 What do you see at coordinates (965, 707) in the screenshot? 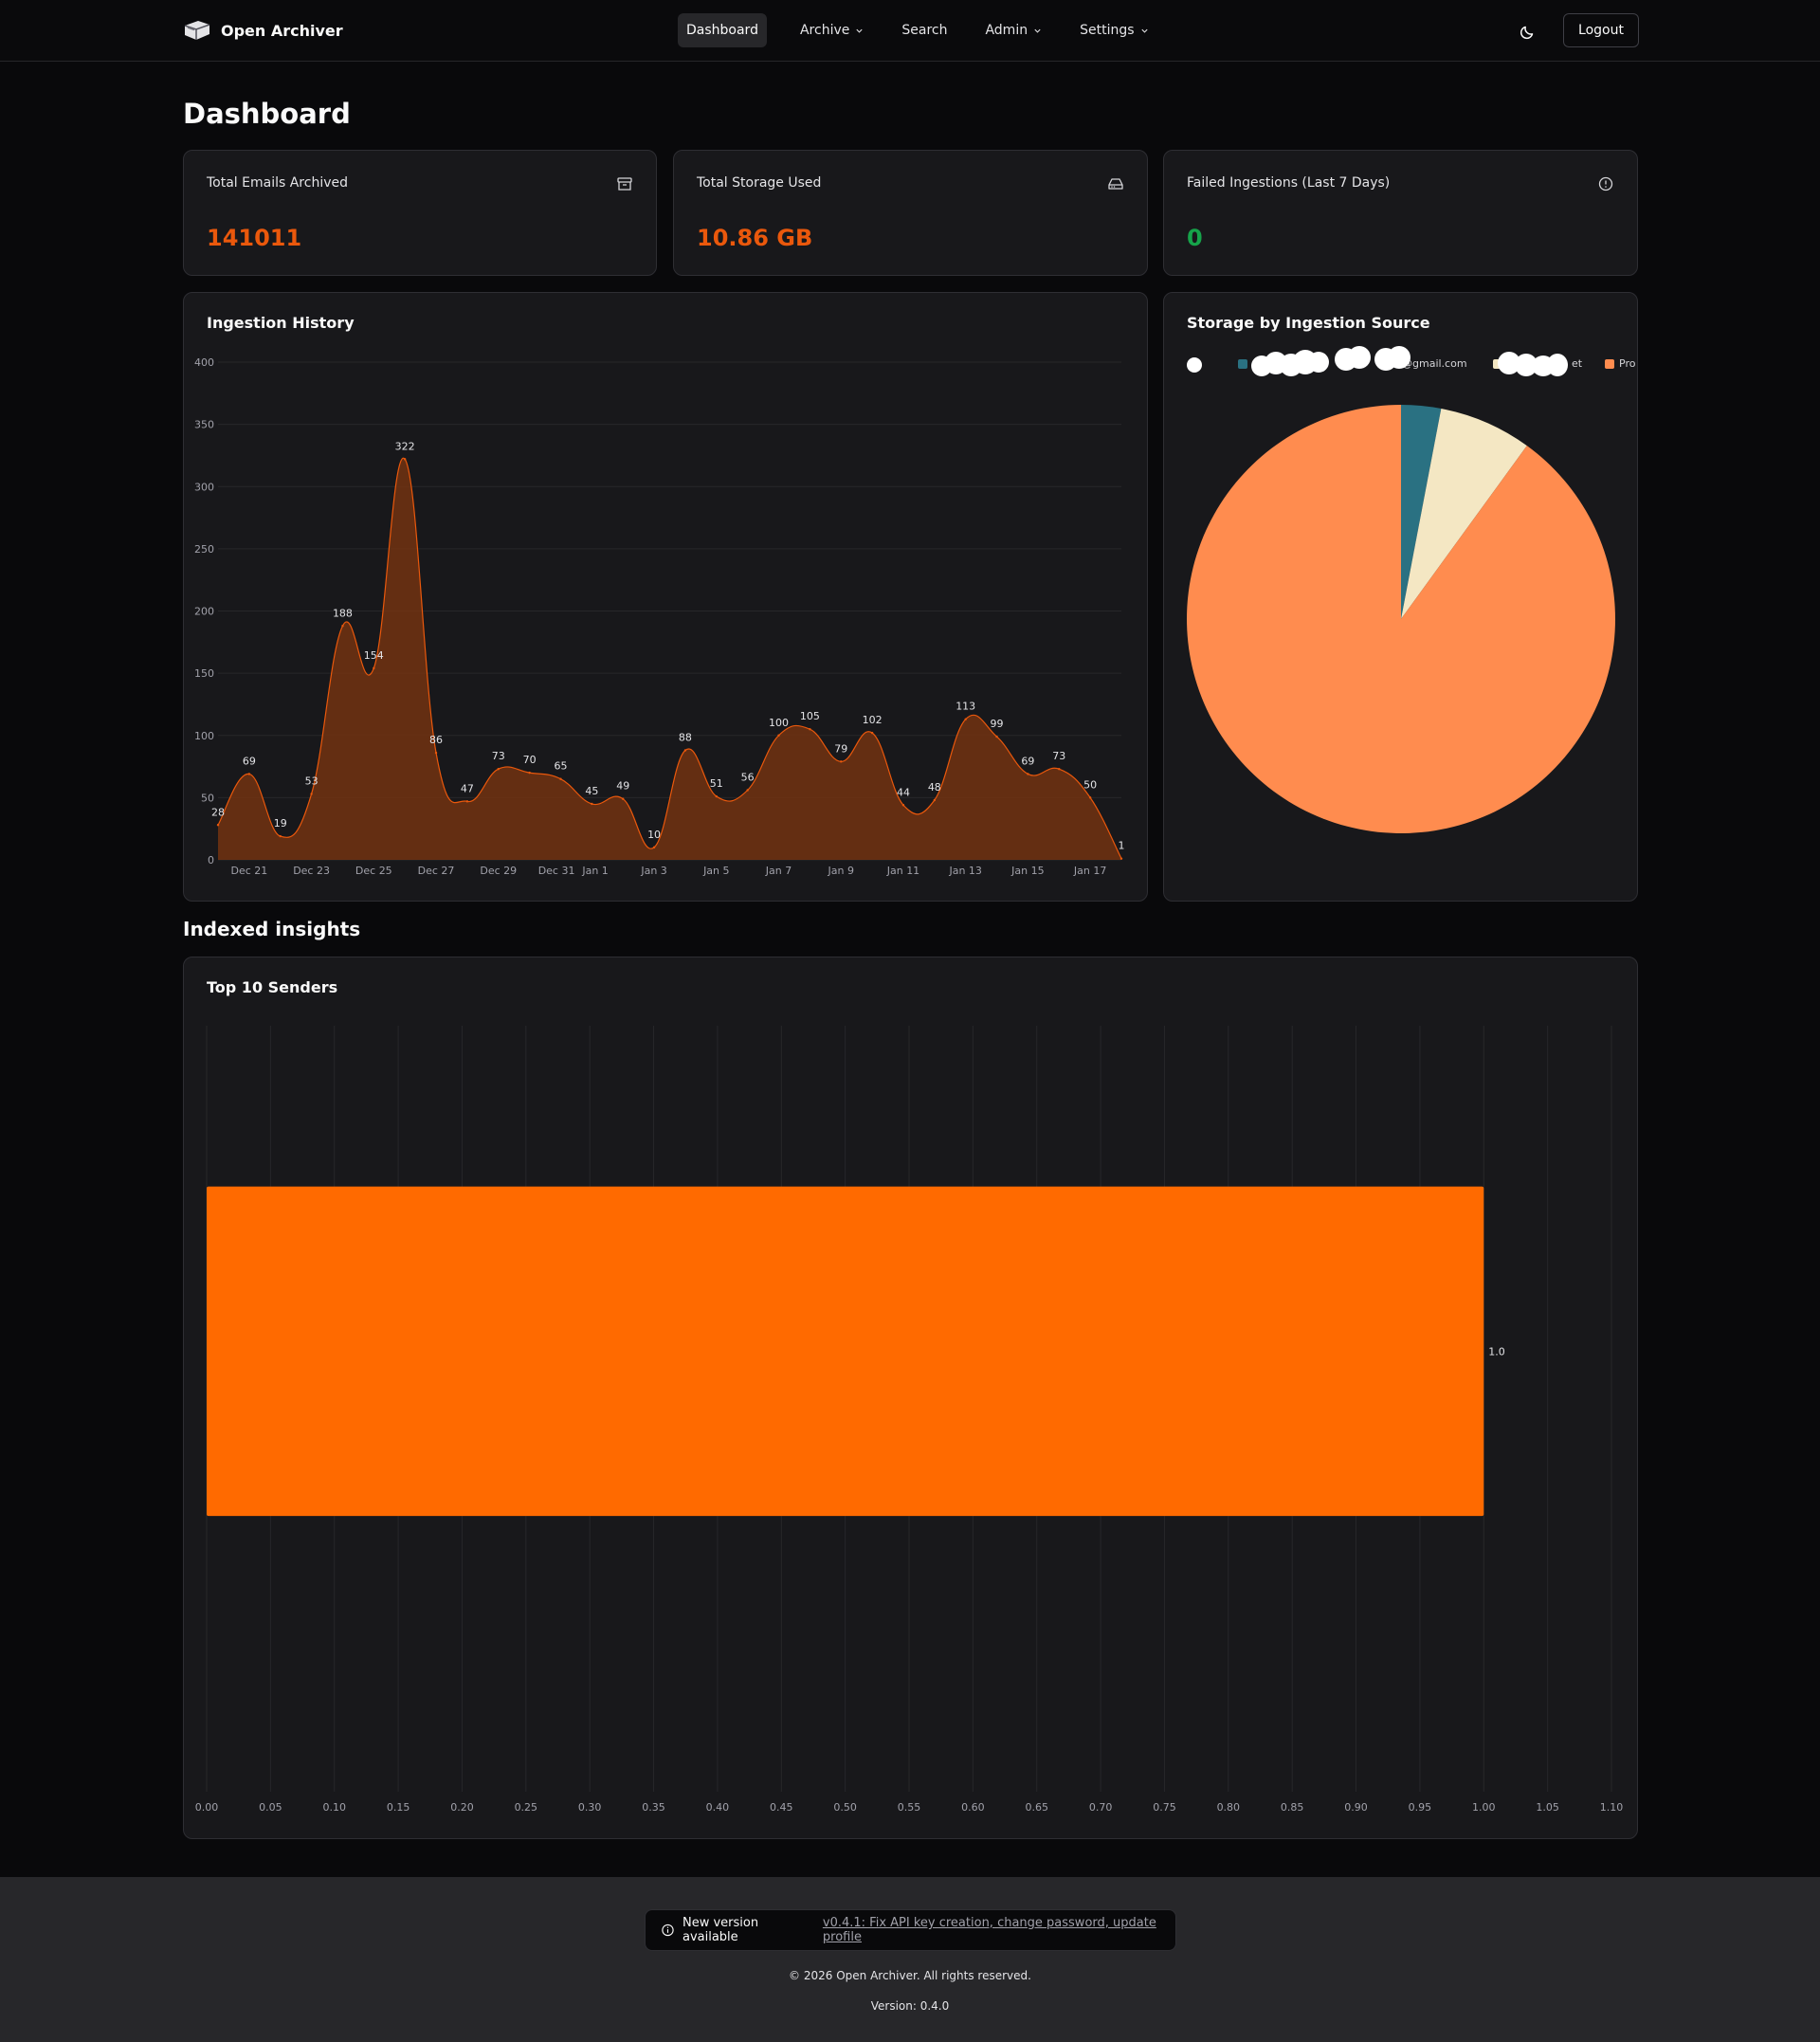
I see `data-label: 113` at bounding box center [965, 707].